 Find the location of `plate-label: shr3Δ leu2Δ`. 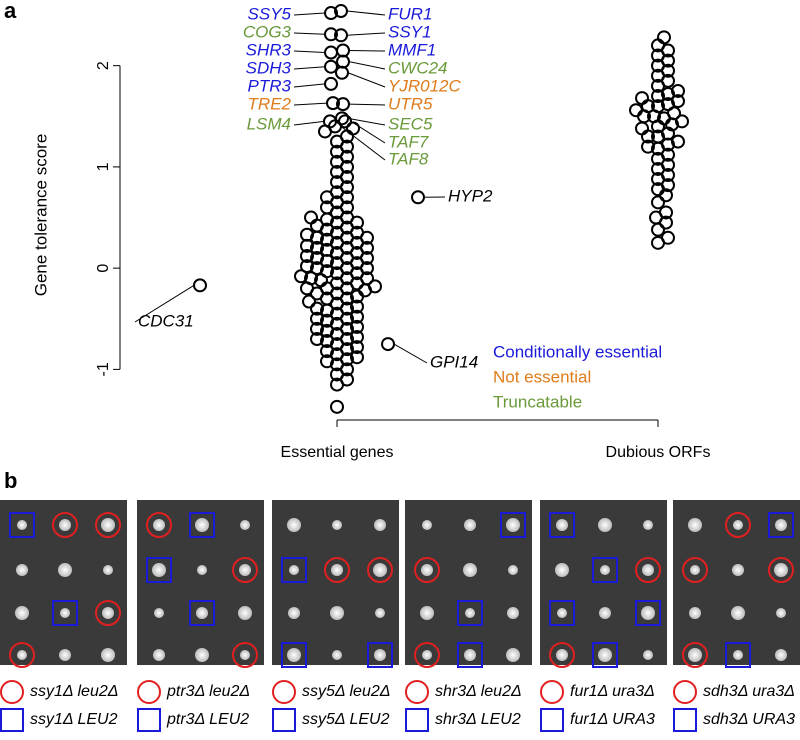

plate-label: shr3Δ leu2Δ is located at coordinates (478, 691).